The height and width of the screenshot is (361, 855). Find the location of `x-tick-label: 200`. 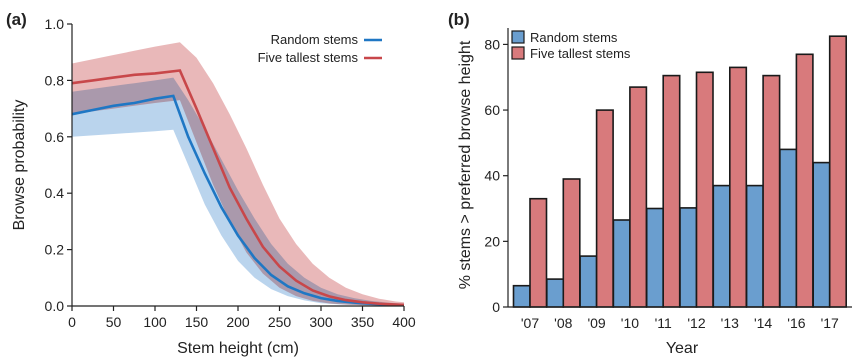

x-tick-label: 200 is located at coordinates (238, 322).